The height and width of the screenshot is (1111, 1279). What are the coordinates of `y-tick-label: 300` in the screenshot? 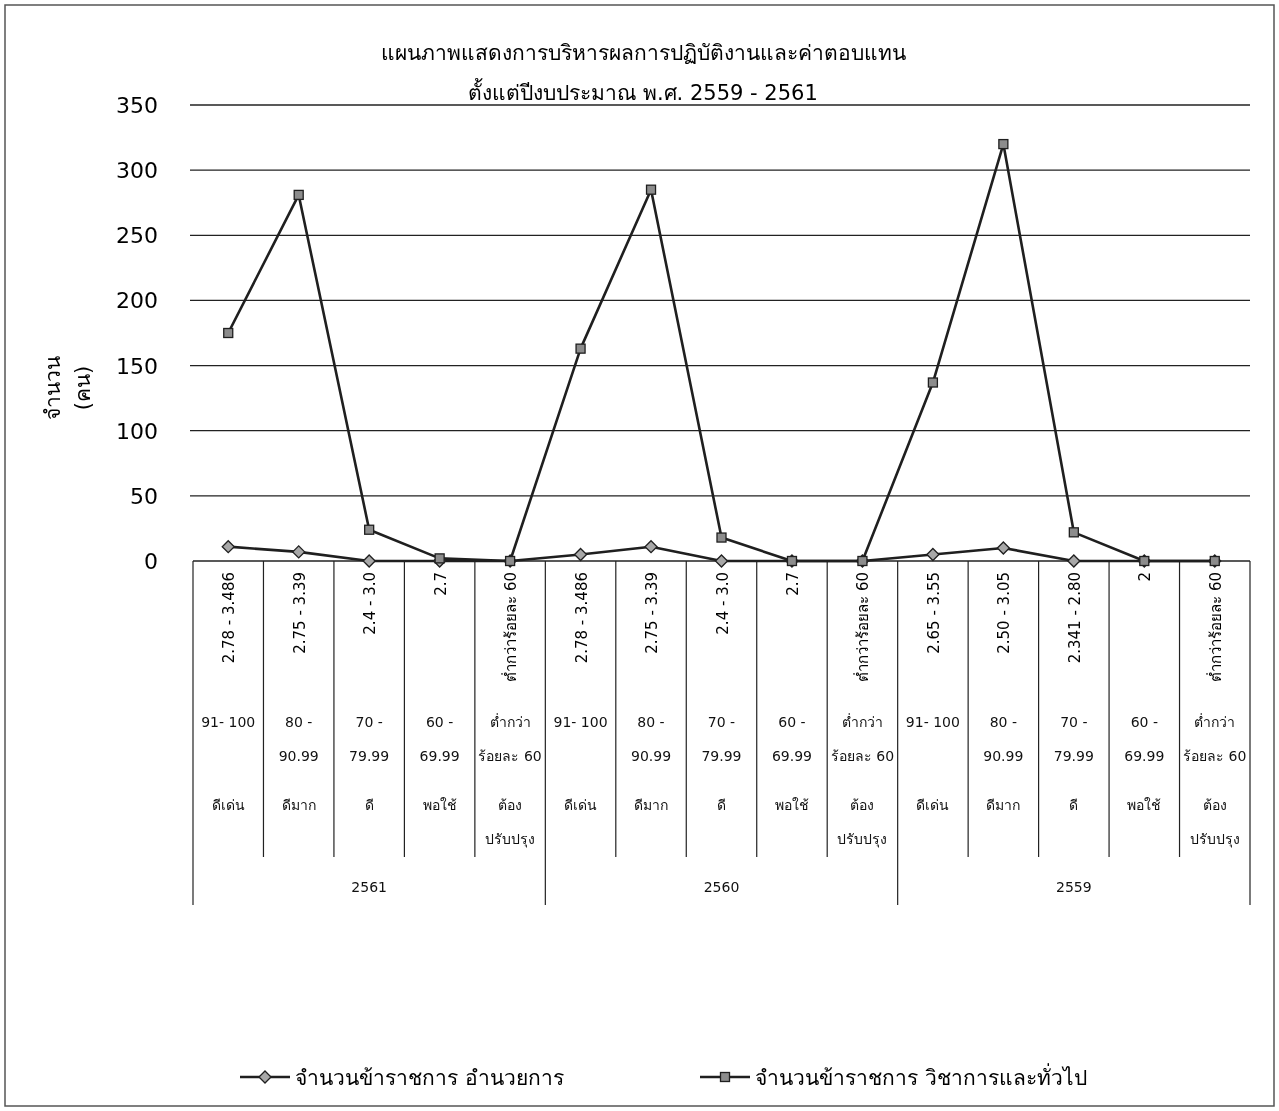 It's located at (137, 171).